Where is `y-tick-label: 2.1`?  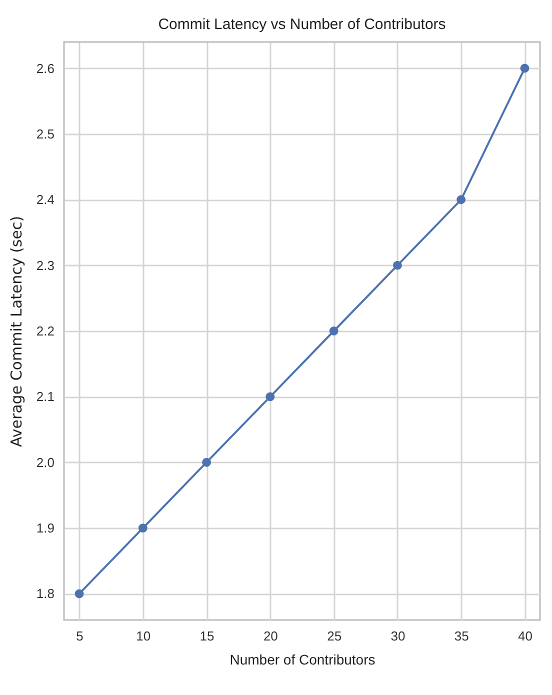 y-tick-label: 2.1 is located at coordinates (45, 396).